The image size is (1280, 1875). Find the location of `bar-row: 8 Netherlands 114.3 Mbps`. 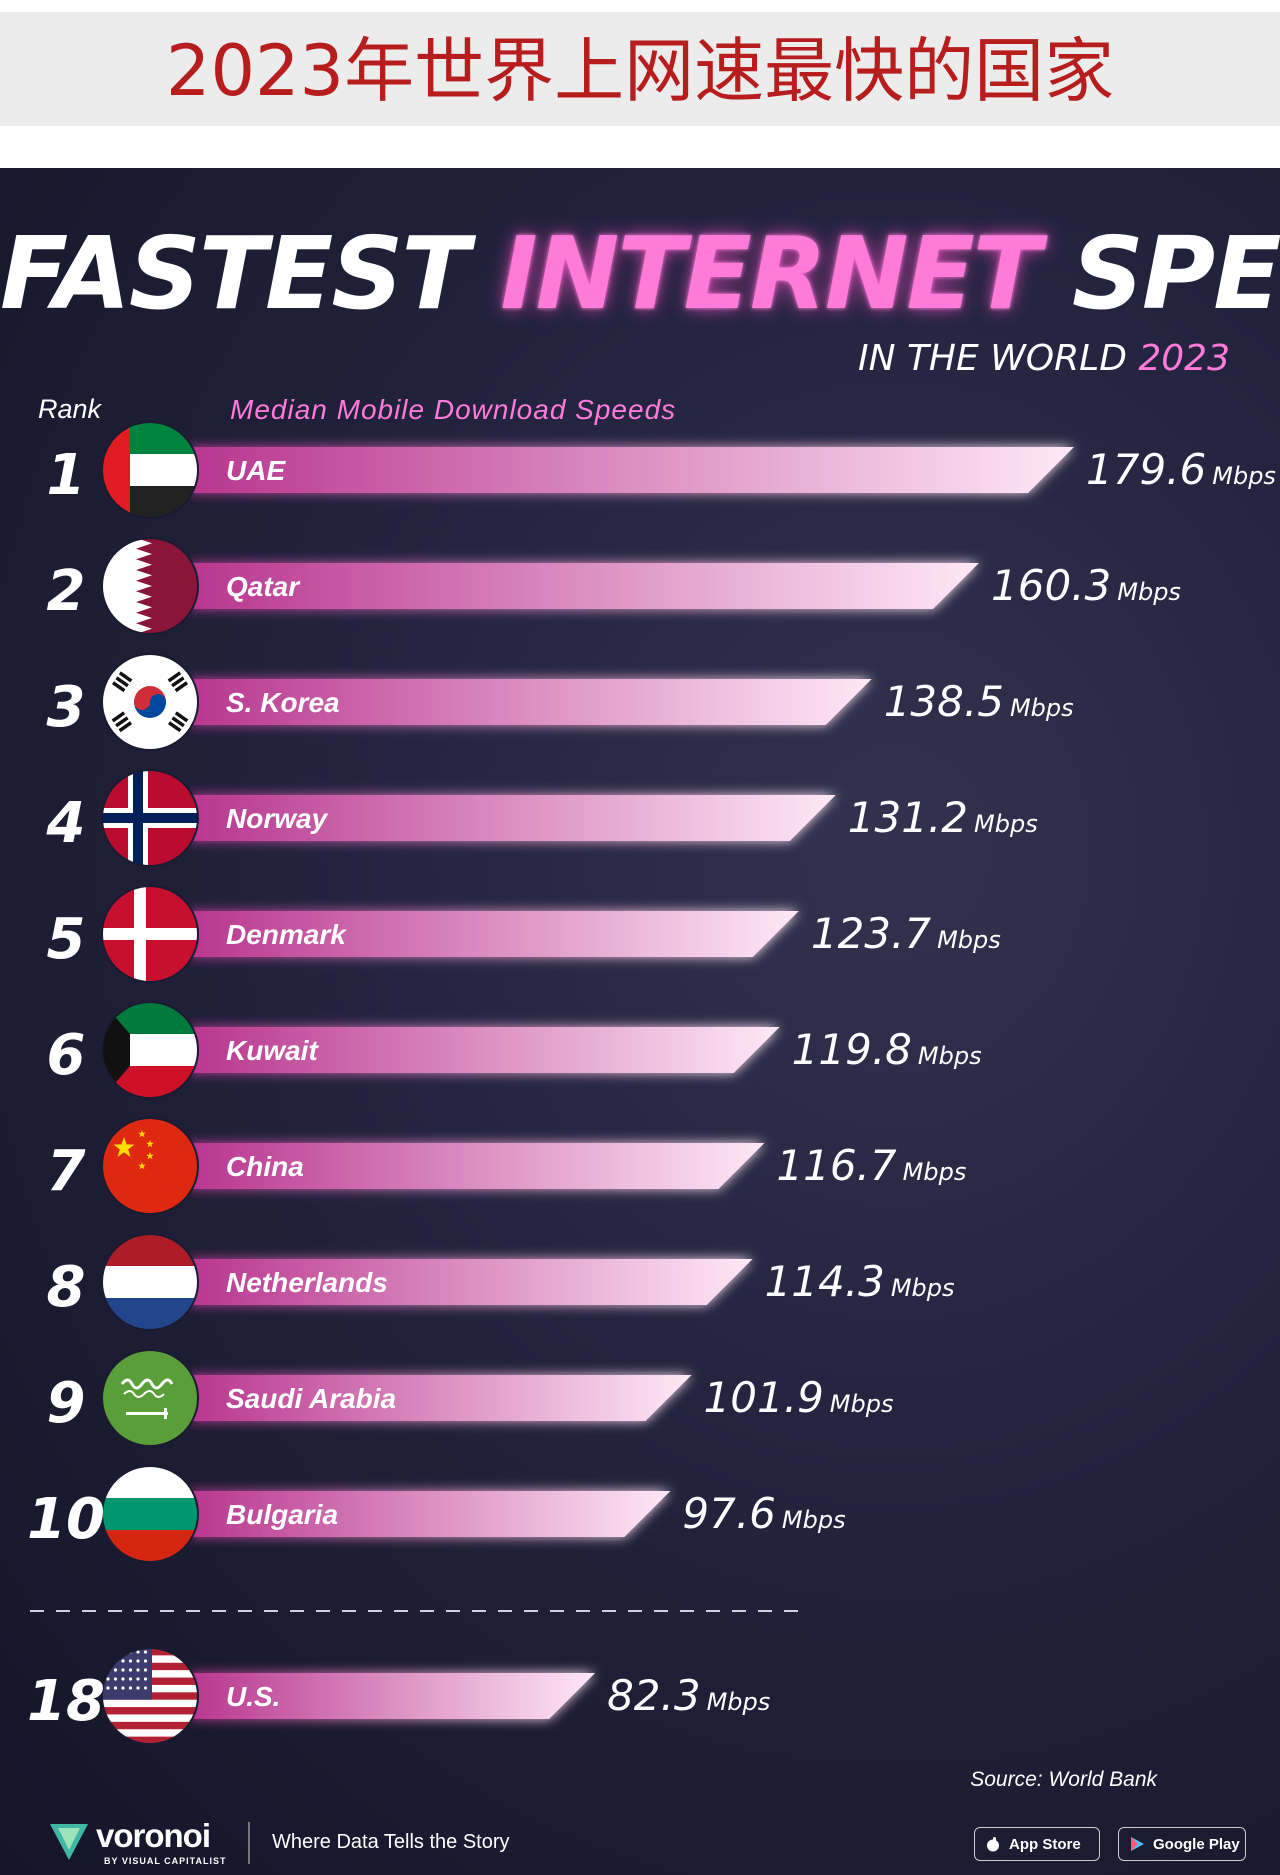

bar-row: 8 Netherlands 114.3 Mbps is located at coordinates (501, 1282).